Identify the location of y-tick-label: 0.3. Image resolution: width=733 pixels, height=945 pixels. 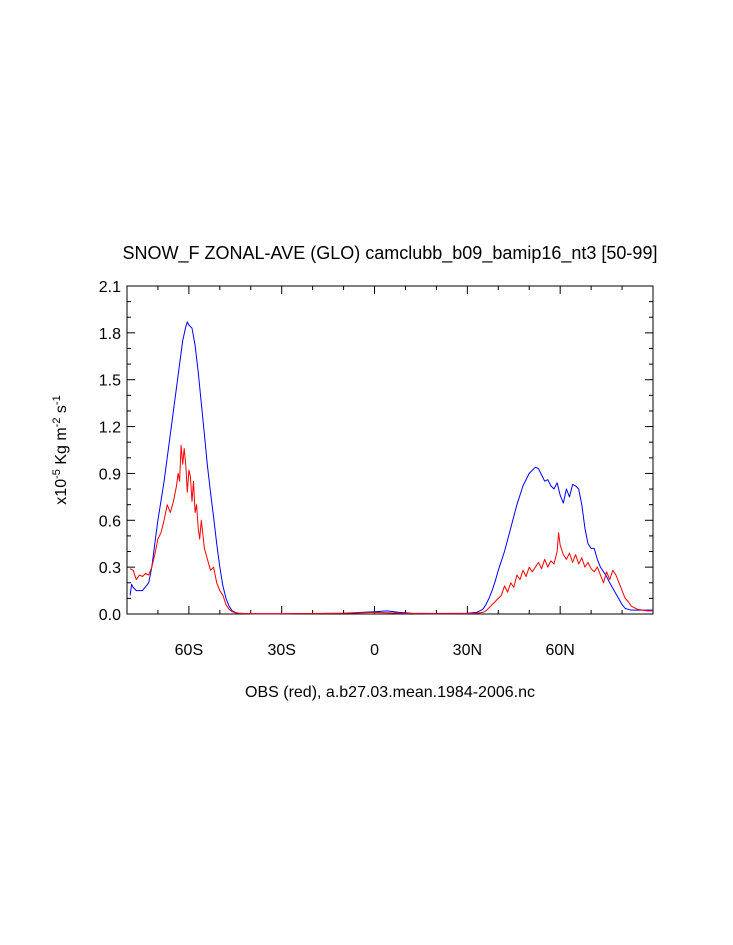
(110, 568).